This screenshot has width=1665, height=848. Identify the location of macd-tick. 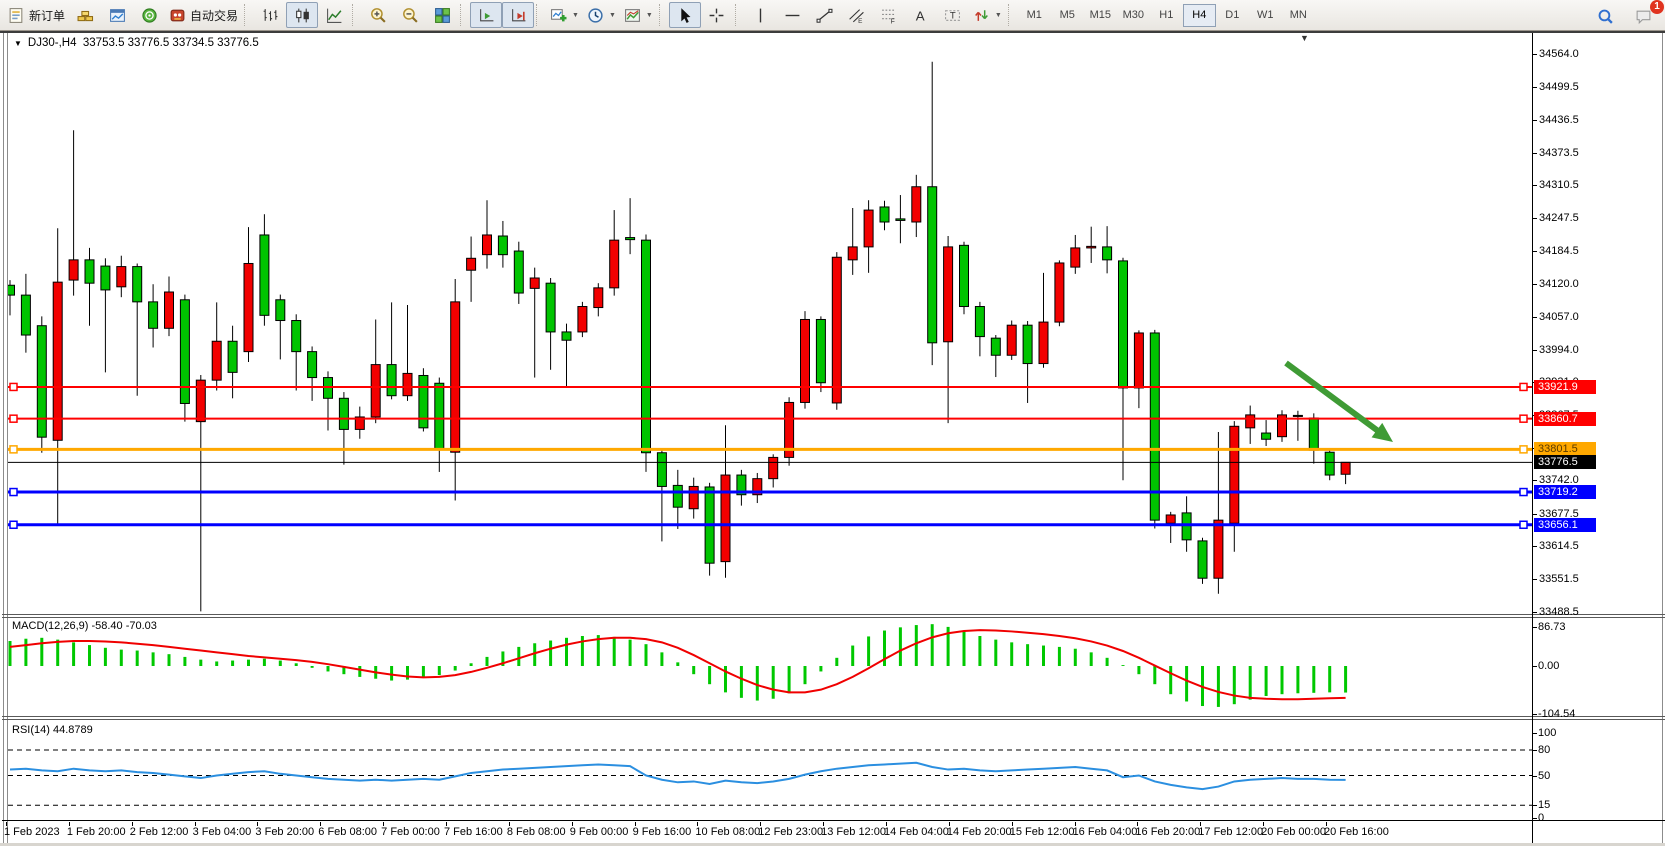
(1534, 714).